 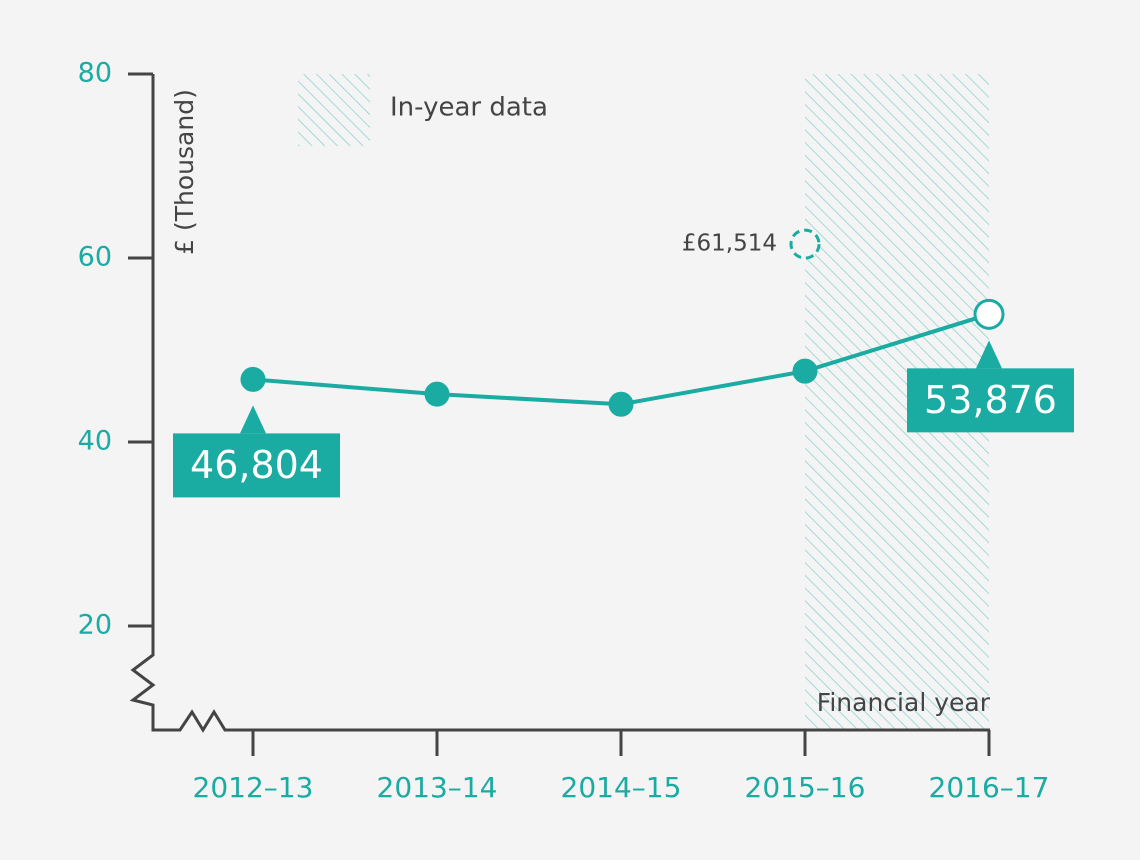 I want to click on projected-point, so click(x=805, y=244).